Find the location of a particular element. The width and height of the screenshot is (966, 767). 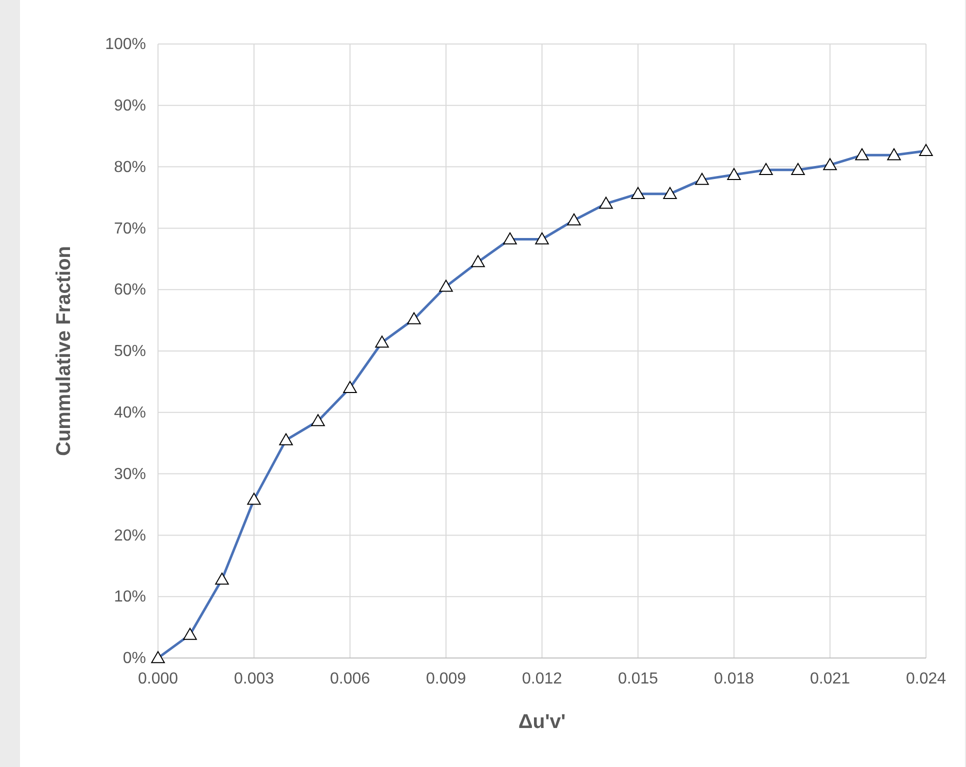

x-tick-label: 0.003 is located at coordinates (254, 679).